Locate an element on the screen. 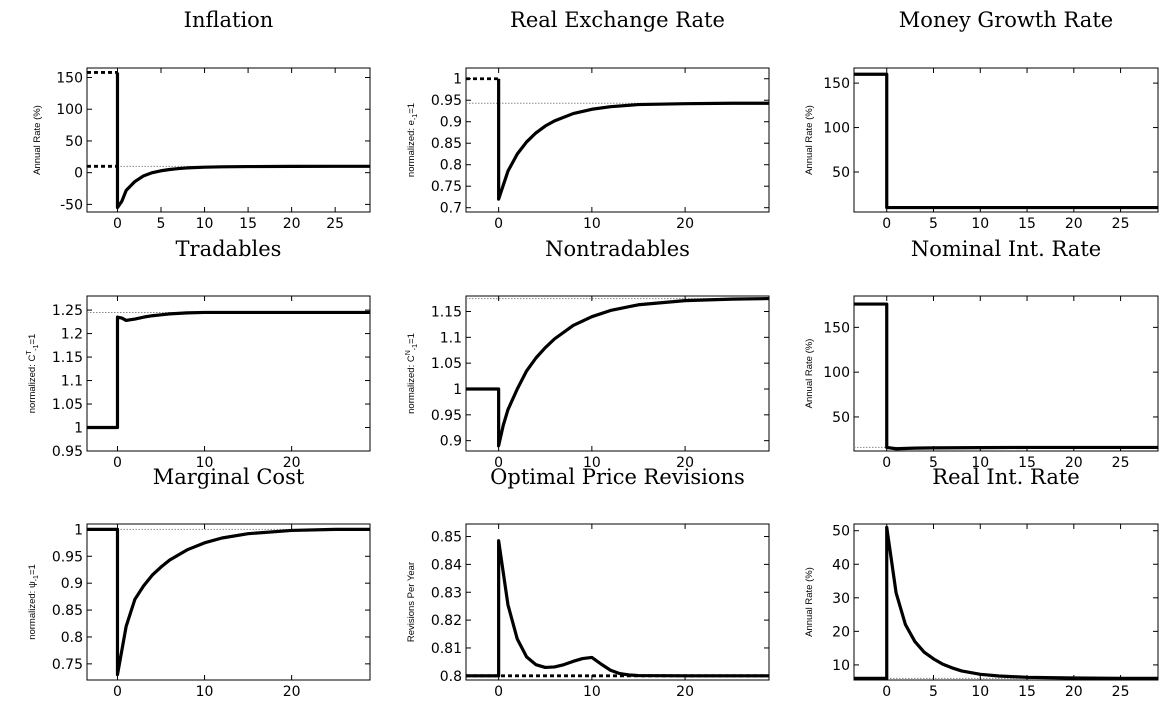  y-tick-label: 40 is located at coordinates (841, 565).